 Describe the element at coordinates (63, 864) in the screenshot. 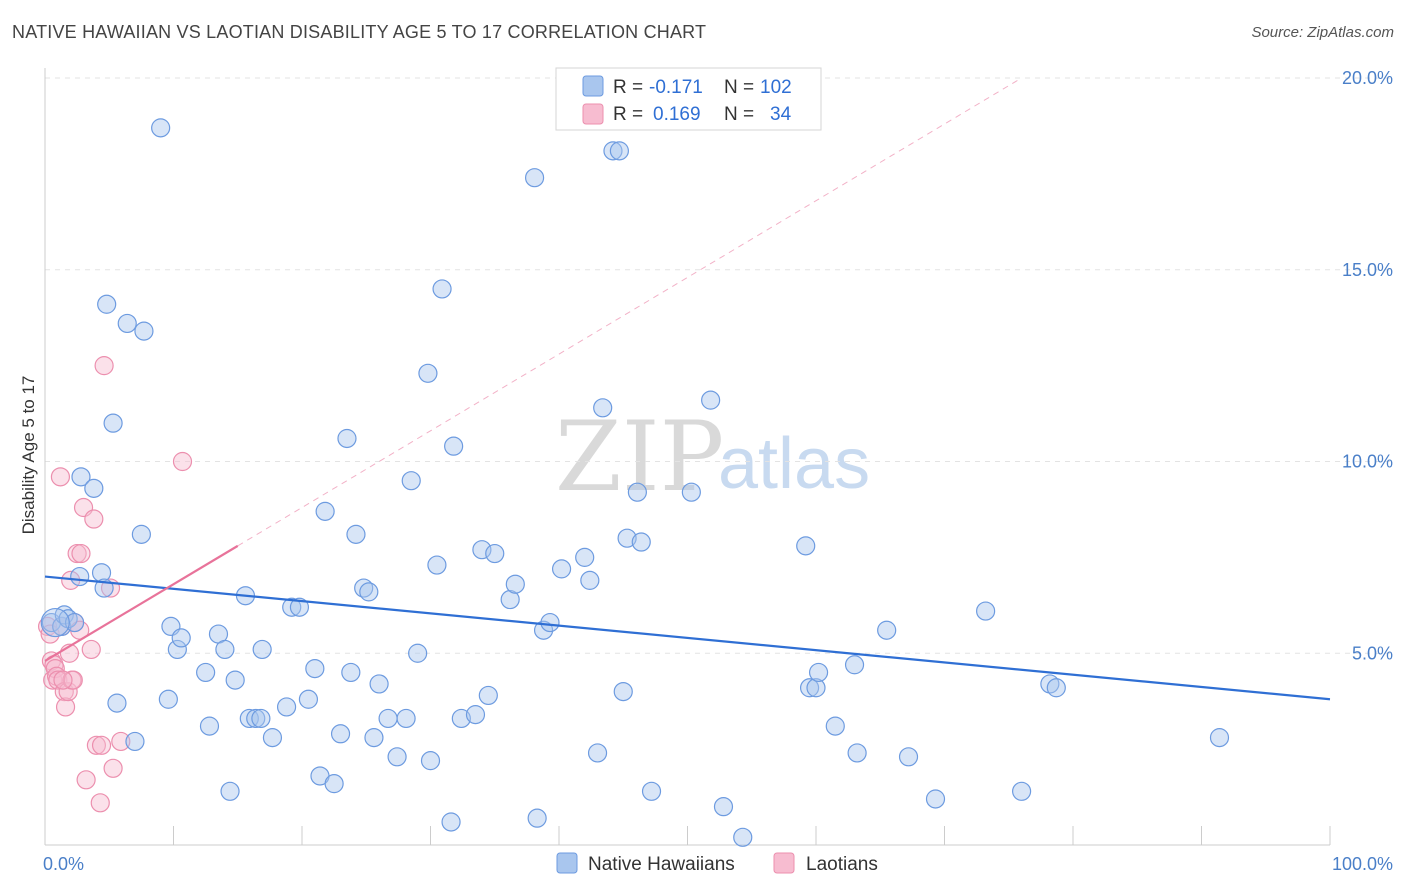

I see `x-tick-label: 0.0%` at that location.